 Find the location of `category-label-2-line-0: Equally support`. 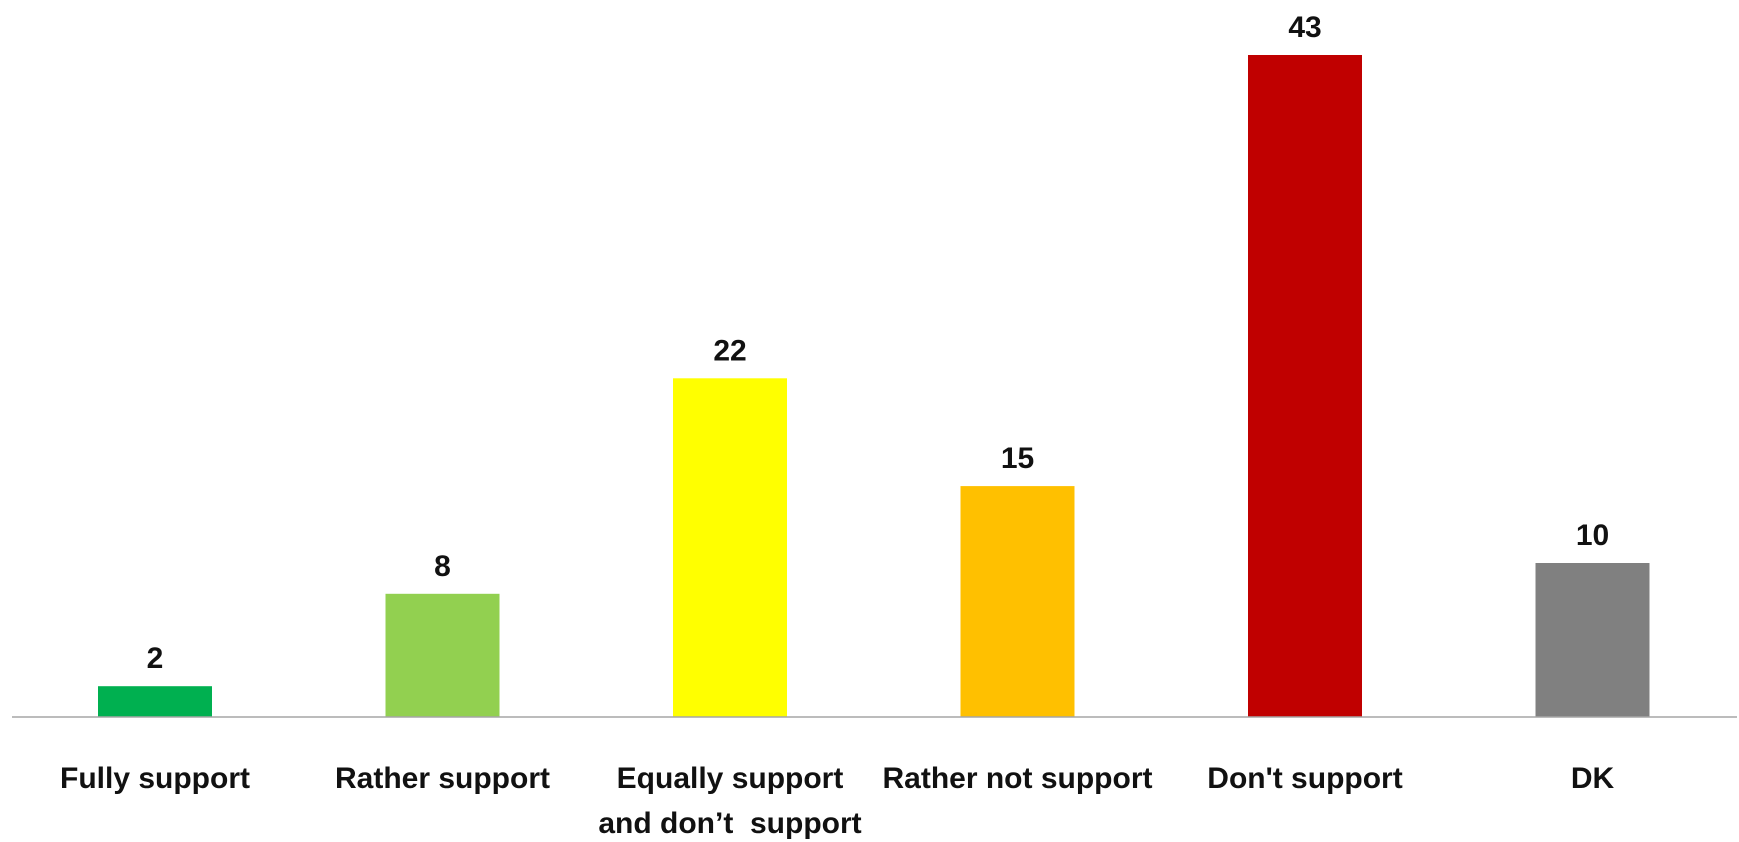

category-label-2-line-0: Equally support is located at coordinates (730, 778).